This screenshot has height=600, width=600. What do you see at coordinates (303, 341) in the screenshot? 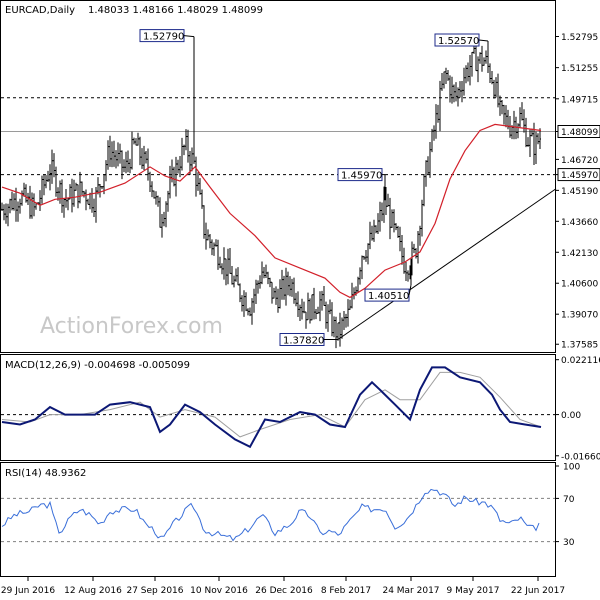
I see `price-annotation-label: 1.37820` at bounding box center [303, 341].